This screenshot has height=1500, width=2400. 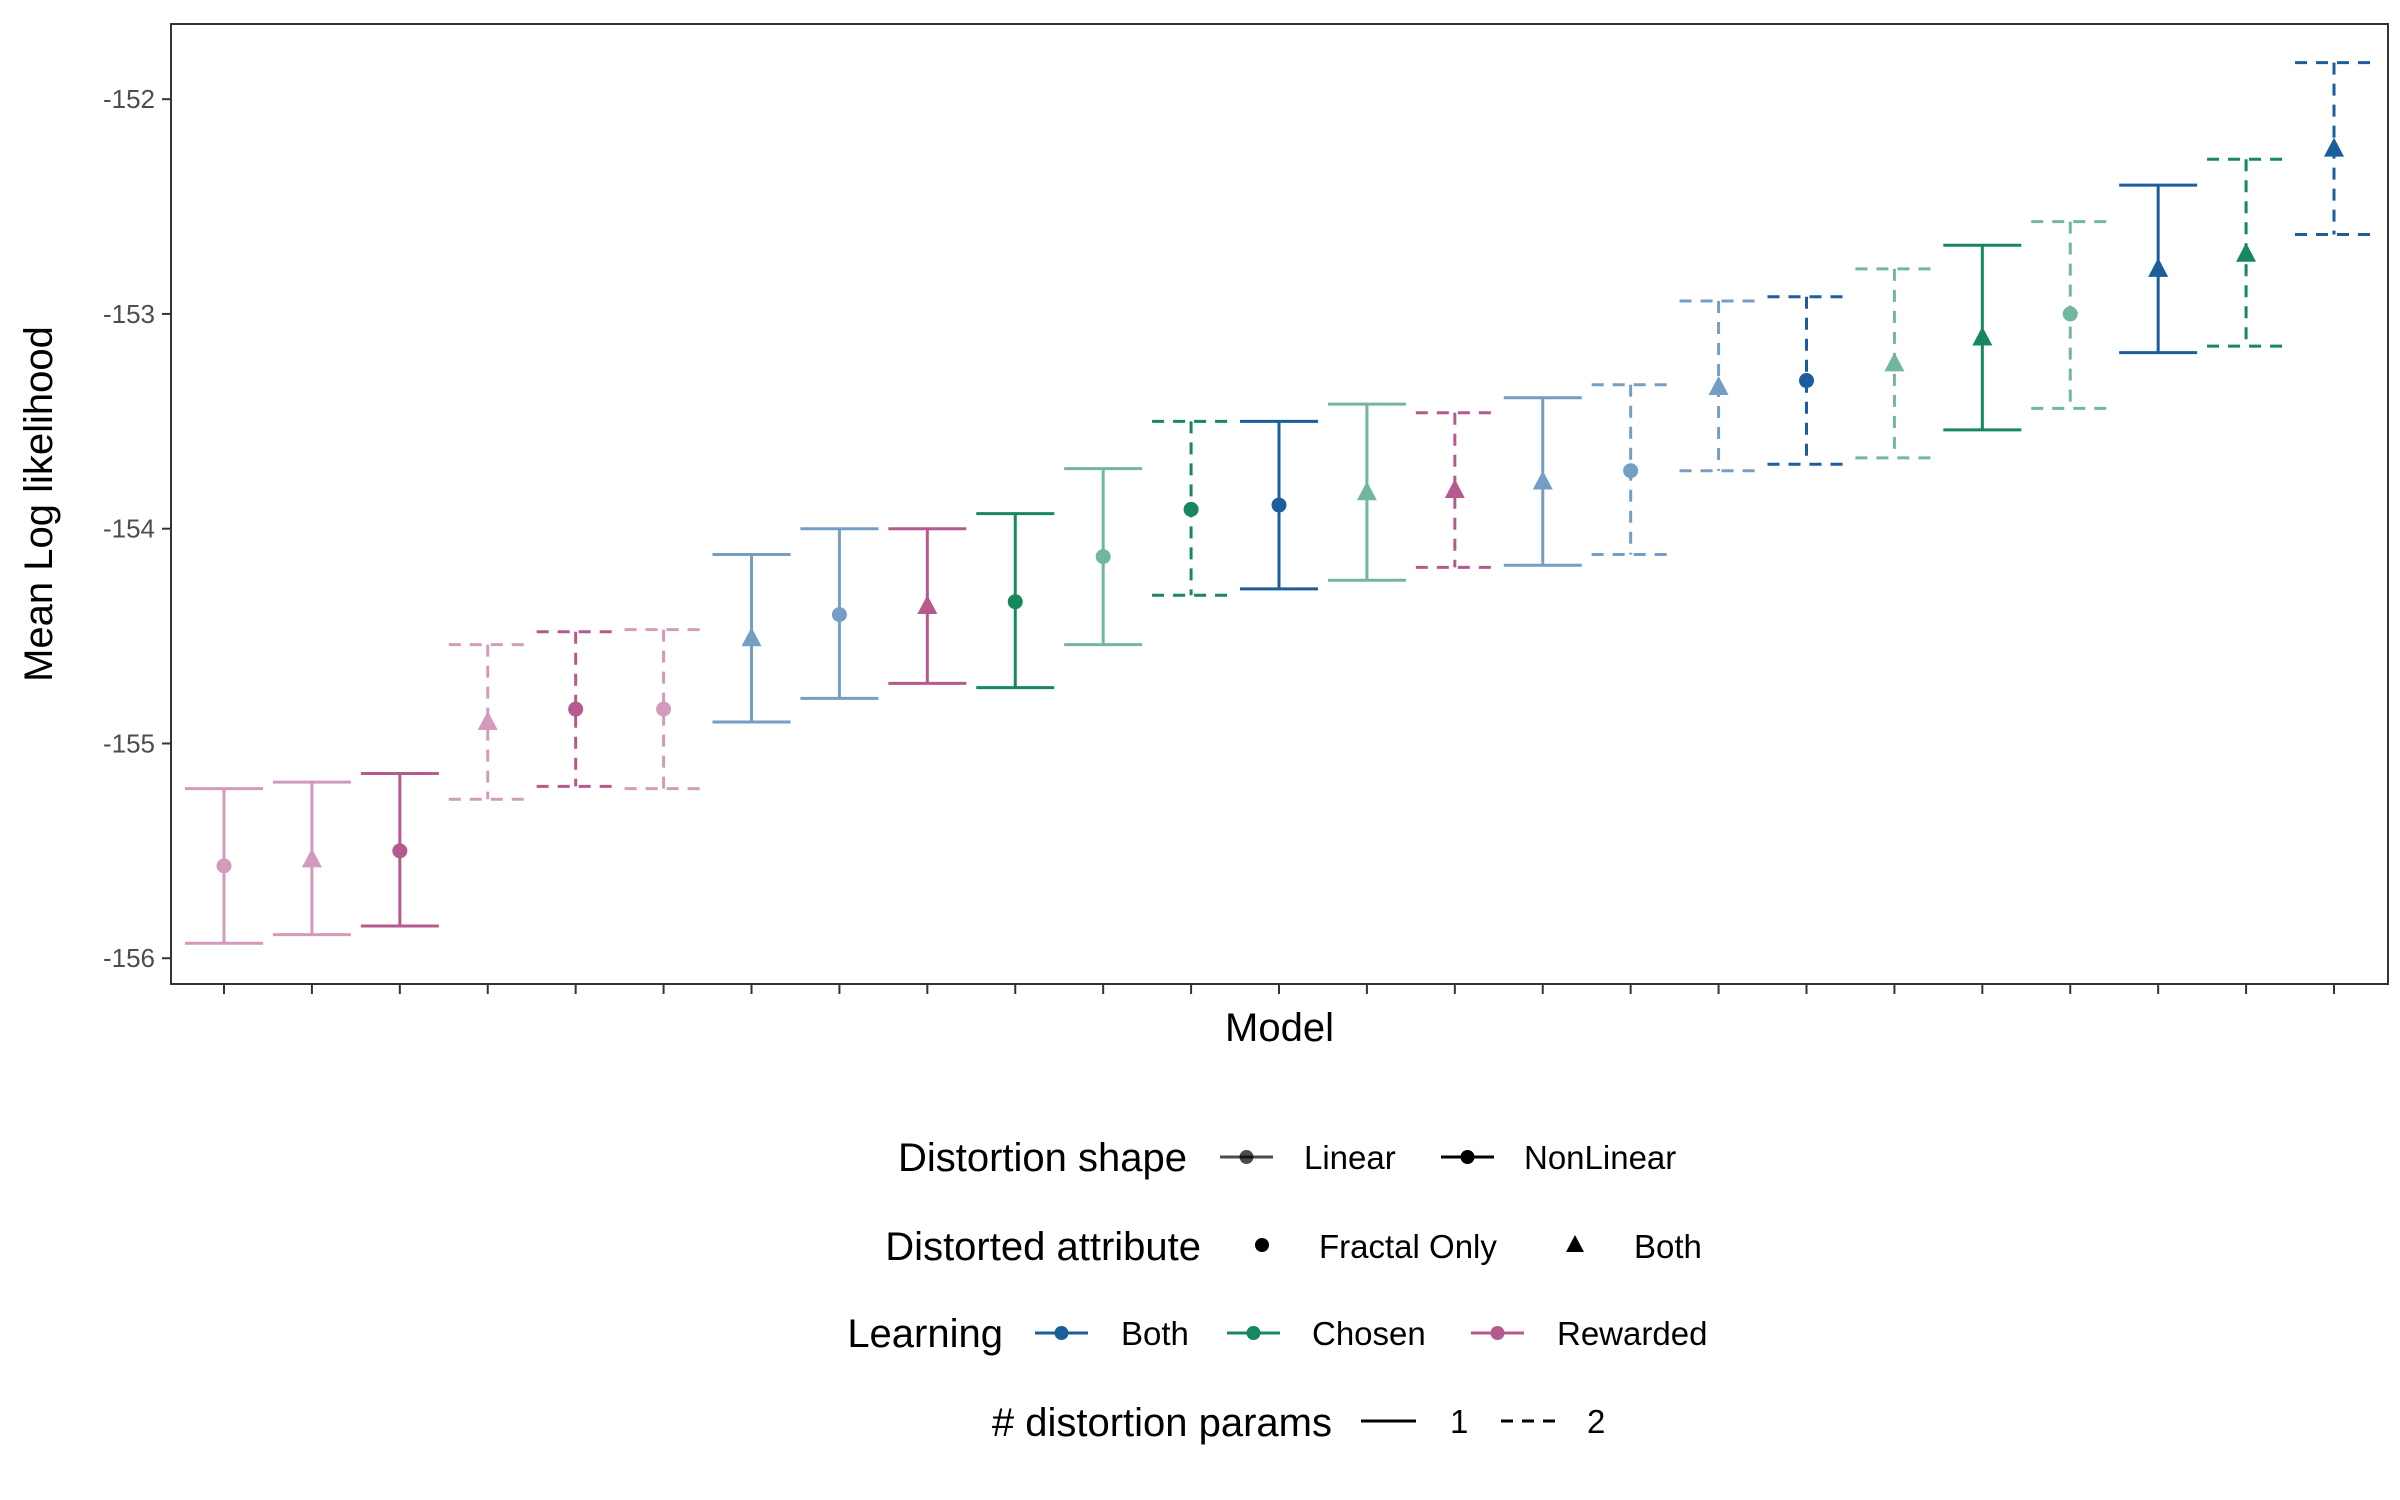 I want to click on legend-key-fractal-only-point, so click(x=1262, y=1245).